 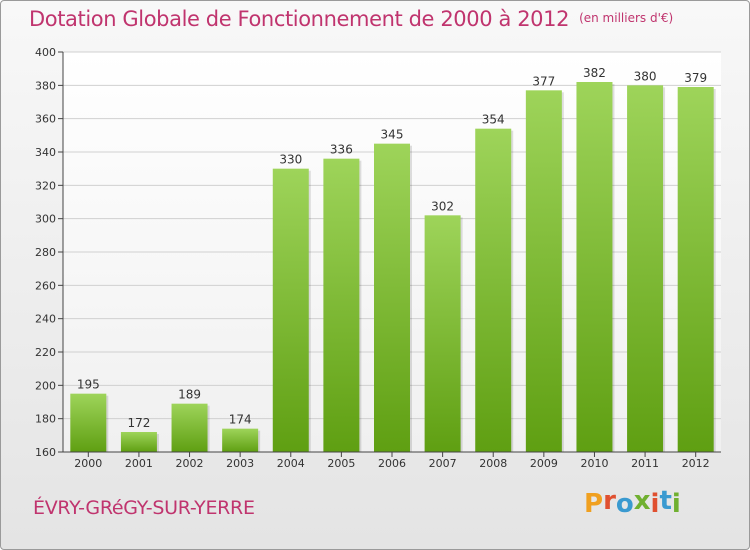 I want to click on data-label: 172, so click(x=138, y=423).